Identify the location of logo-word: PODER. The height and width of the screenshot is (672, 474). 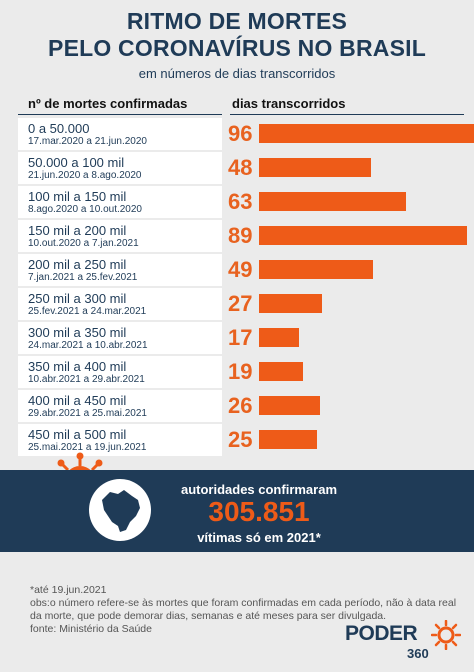
(381, 633).